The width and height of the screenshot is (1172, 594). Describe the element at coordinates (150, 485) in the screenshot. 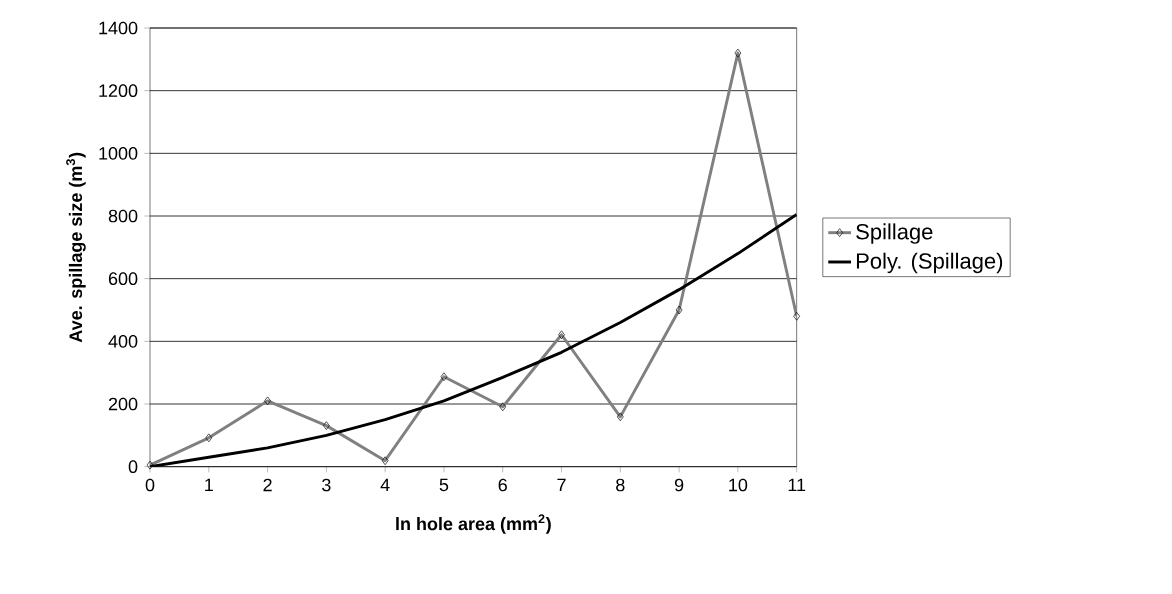

I see `x-tick-label: 0` at that location.